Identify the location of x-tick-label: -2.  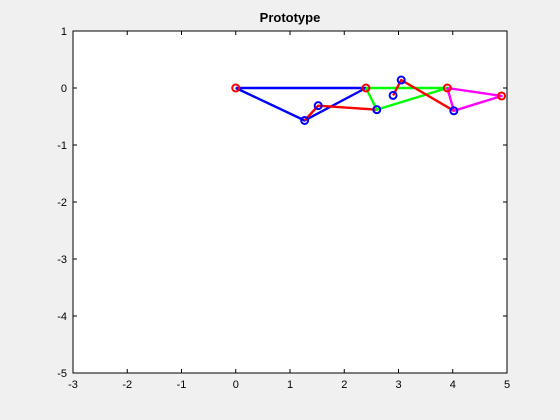
(127, 385).